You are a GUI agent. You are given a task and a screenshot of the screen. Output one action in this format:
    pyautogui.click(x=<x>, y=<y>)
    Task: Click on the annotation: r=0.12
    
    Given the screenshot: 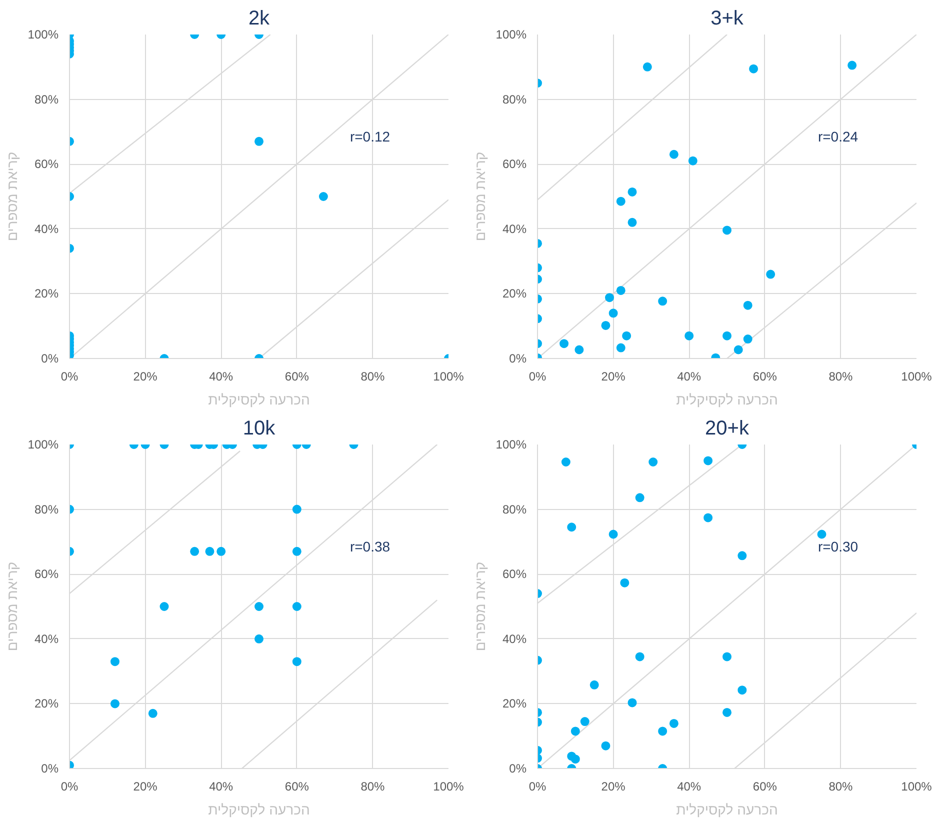 What is the action you would take?
    pyautogui.click(x=370, y=136)
    